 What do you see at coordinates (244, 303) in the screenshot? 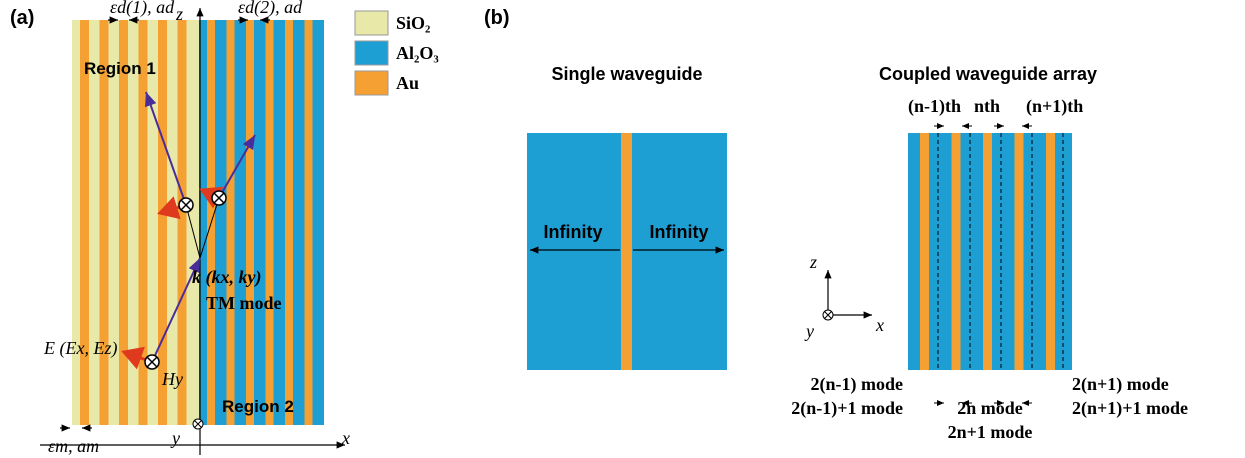
I see `mode-label: TM mode` at bounding box center [244, 303].